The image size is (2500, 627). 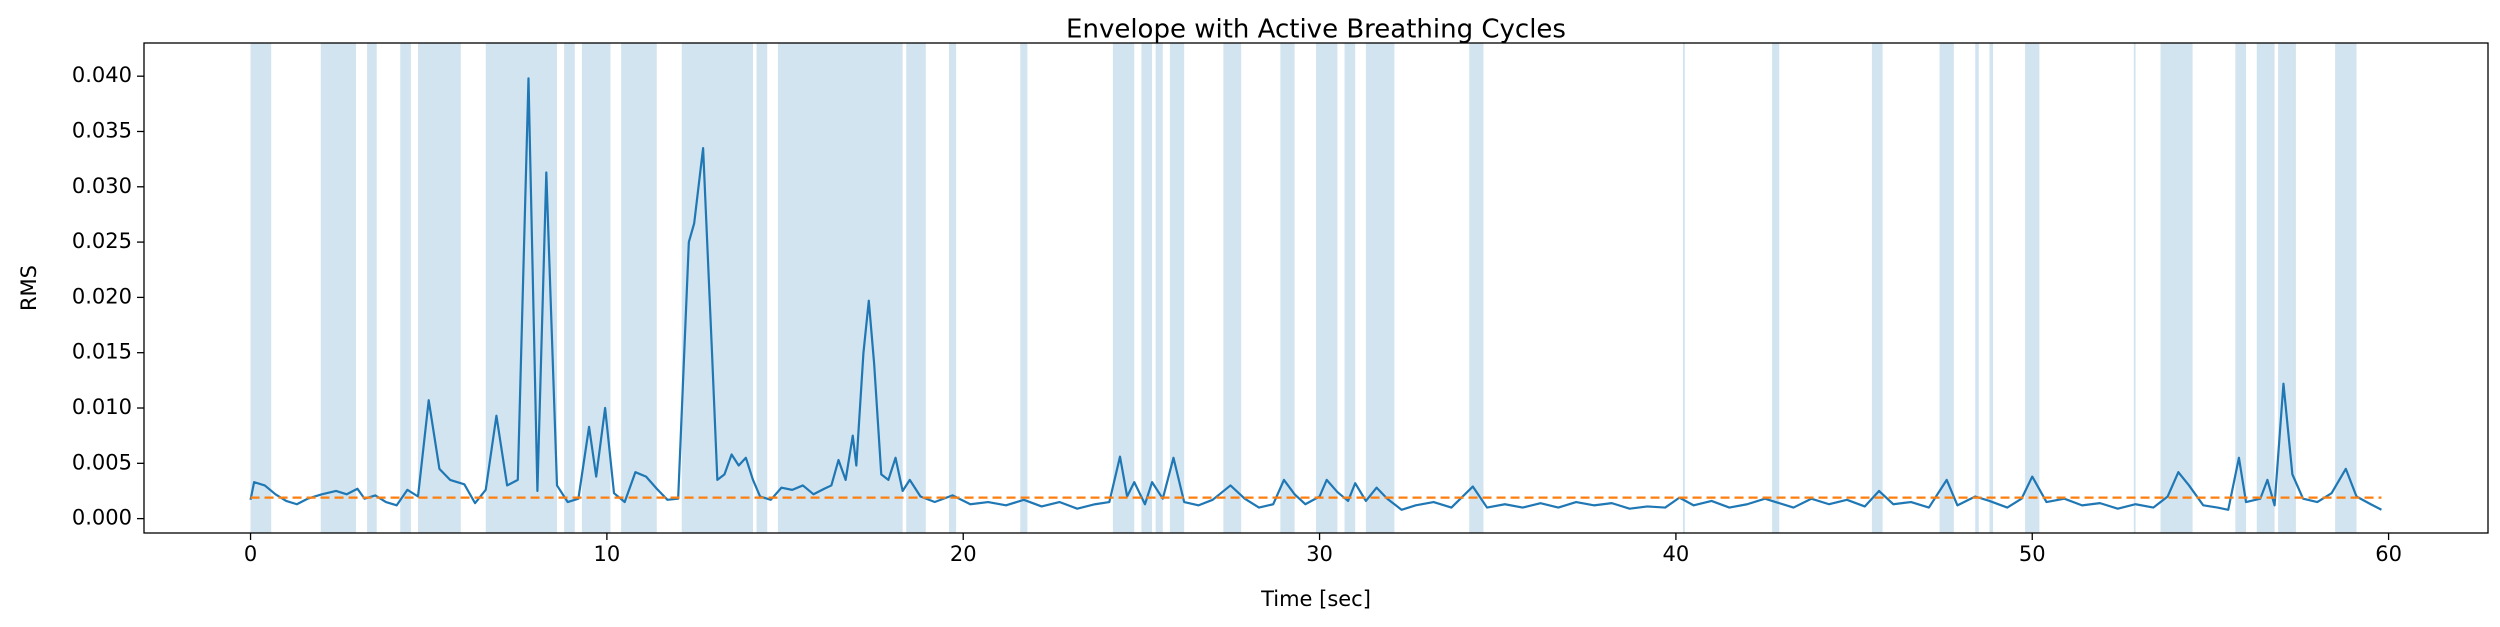 I want to click on y-tick-label: 0.040, so click(x=102, y=75).